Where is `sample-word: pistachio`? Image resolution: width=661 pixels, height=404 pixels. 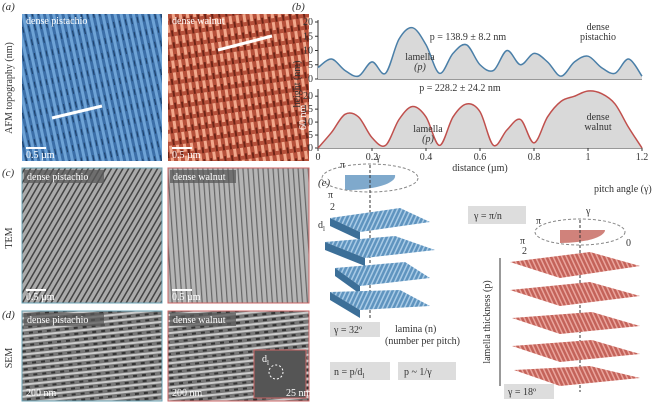
sample-word: pistachio is located at coordinates (598, 37).